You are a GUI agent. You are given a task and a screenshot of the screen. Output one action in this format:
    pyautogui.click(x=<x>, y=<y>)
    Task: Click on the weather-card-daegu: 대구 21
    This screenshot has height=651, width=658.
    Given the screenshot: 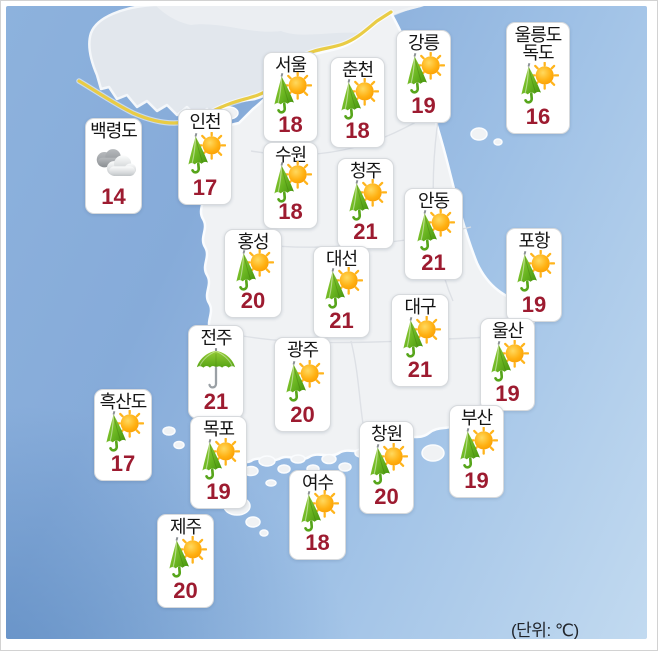 What is the action you would take?
    pyautogui.click(x=420, y=340)
    